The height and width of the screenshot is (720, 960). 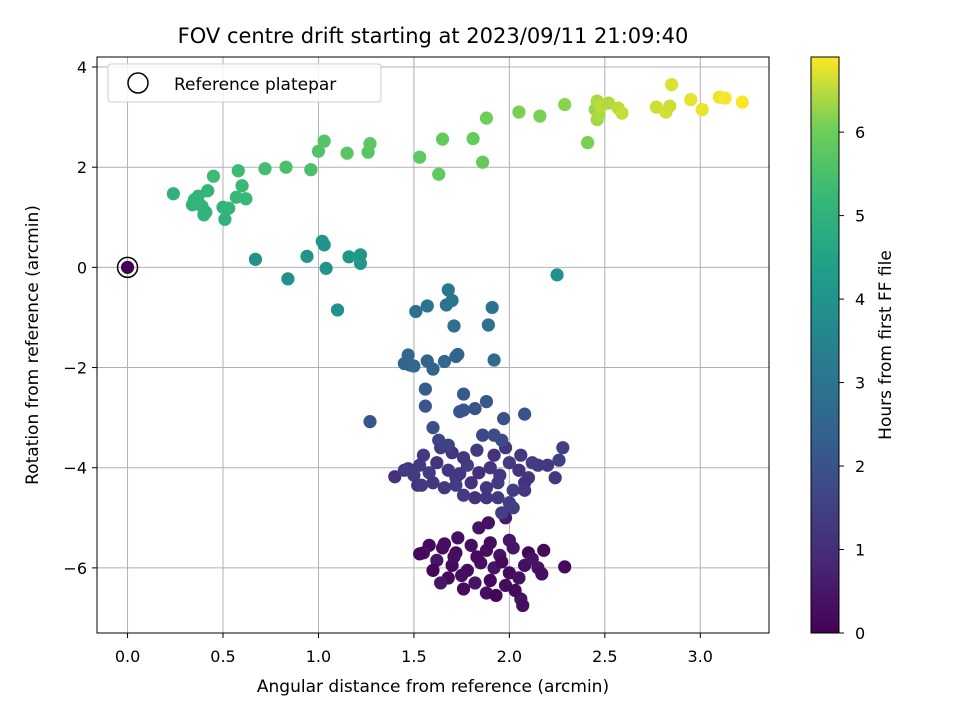 What do you see at coordinates (860, 383) in the screenshot?
I see `colorbar-tick-label: 3` at bounding box center [860, 383].